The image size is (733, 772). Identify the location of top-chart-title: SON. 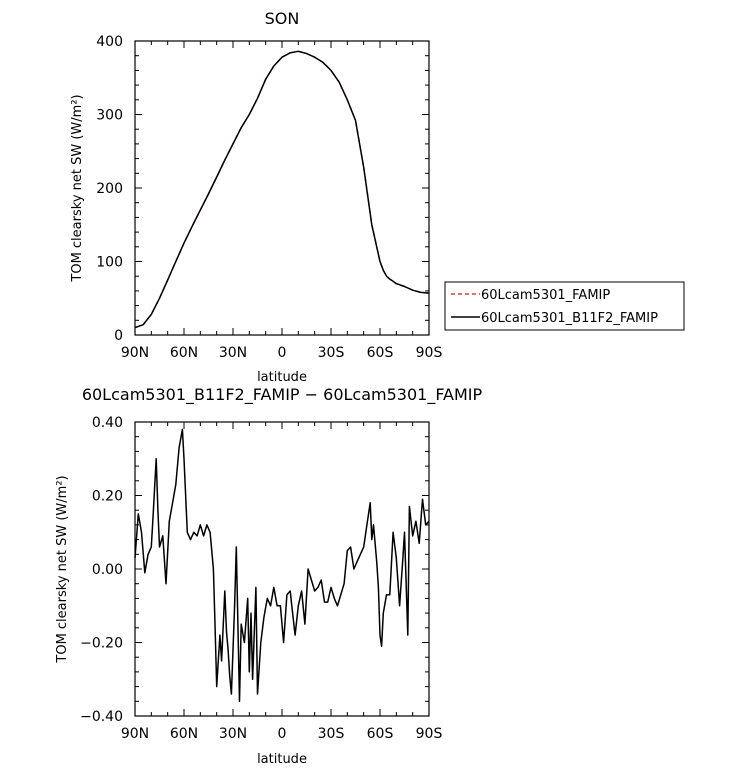
(282, 18).